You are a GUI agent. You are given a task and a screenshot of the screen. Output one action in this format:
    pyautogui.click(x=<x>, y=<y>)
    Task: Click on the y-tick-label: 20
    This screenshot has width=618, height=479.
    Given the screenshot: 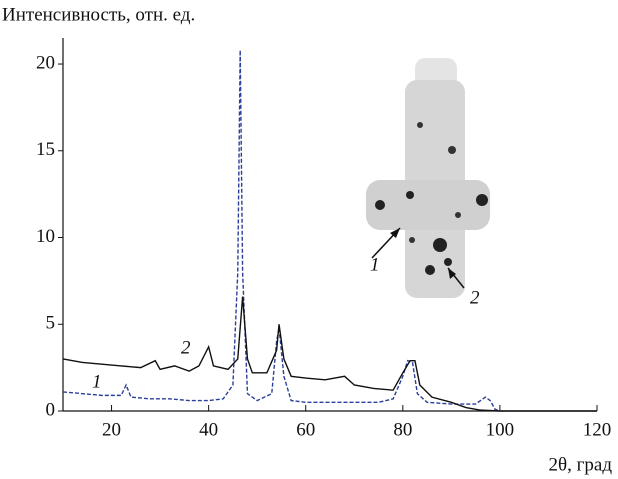 What is the action you would take?
    pyautogui.click(x=45, y=62)
    